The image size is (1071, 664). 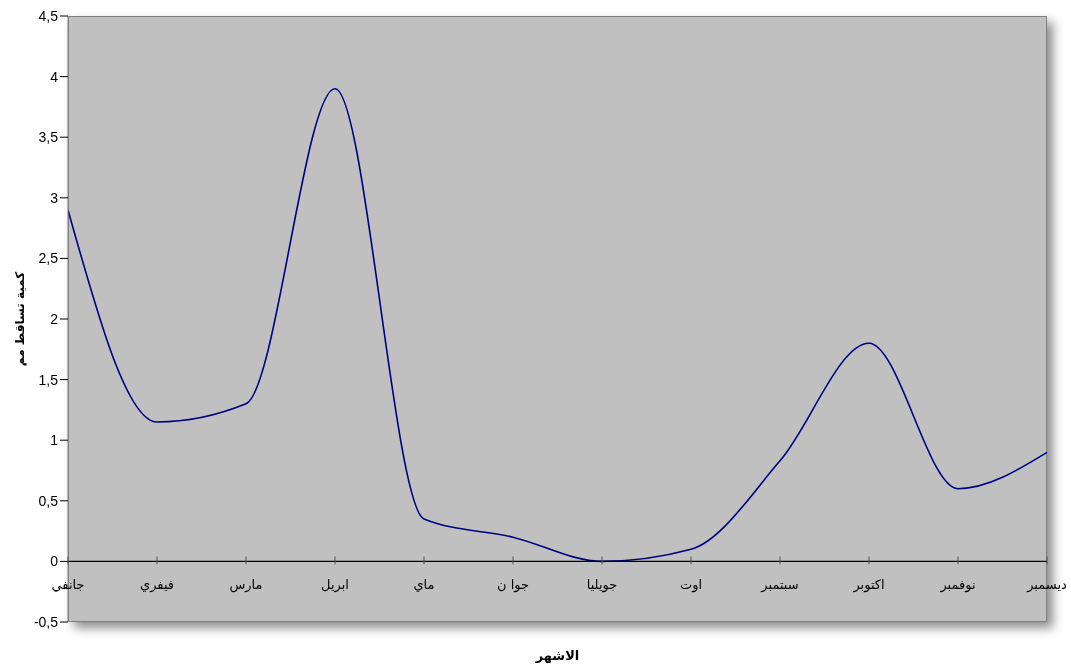 I want to click on y-tick-label: 0, so click(x=54, y=561).